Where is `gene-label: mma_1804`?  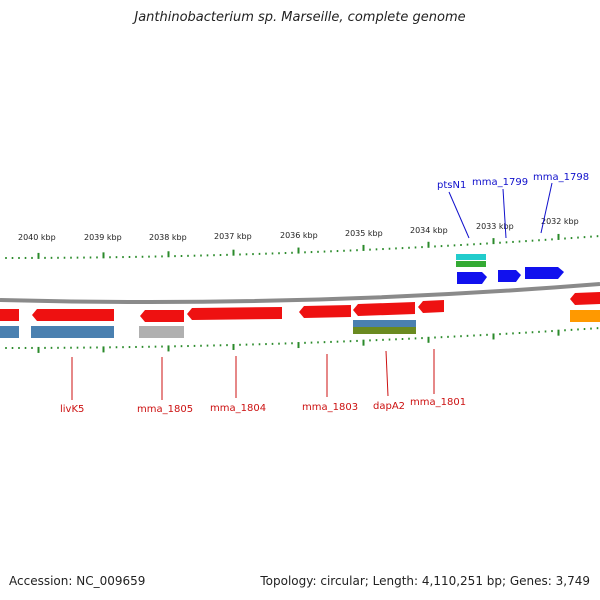
gene-label: mma_1804 is located at coordinates (238, 408).